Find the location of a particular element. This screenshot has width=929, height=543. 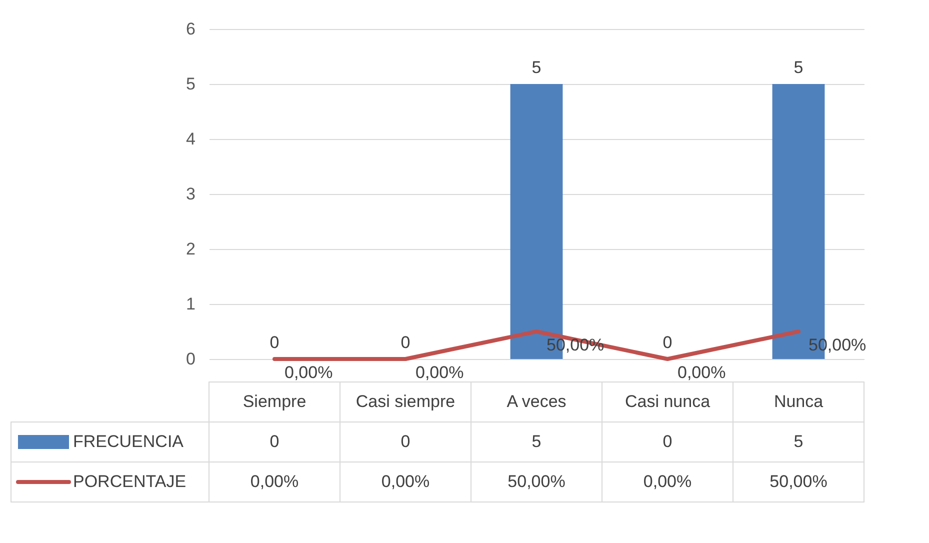

y-tick-label: 3 is located at coordinates (191, 194).